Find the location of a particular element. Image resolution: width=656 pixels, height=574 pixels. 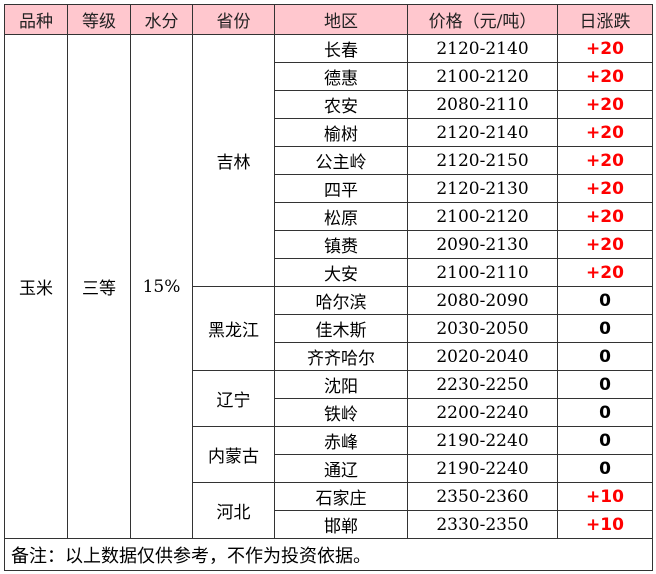

price-cell: 2120-2130 is located at coordinates (482, 188).